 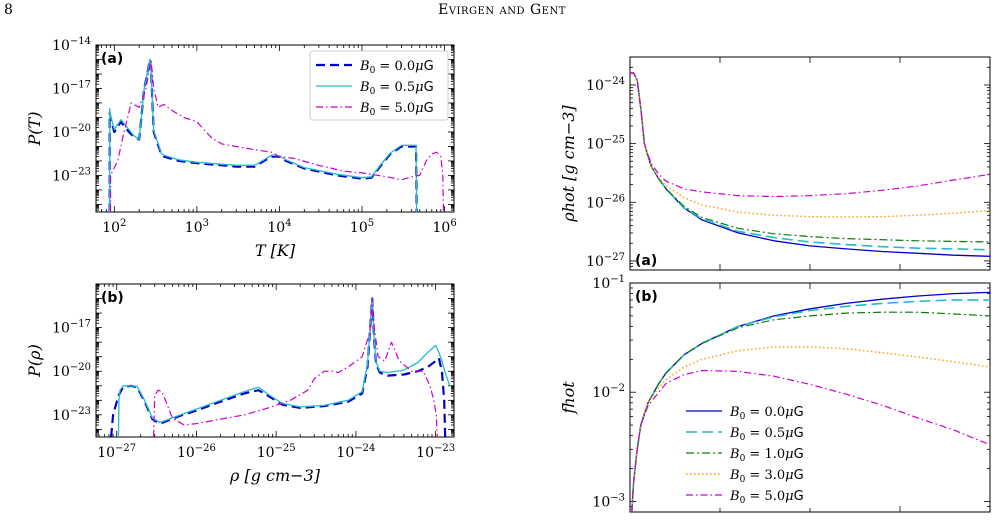 I want to click on tick-label: 10⁻¹, so click(x=608, y=283).